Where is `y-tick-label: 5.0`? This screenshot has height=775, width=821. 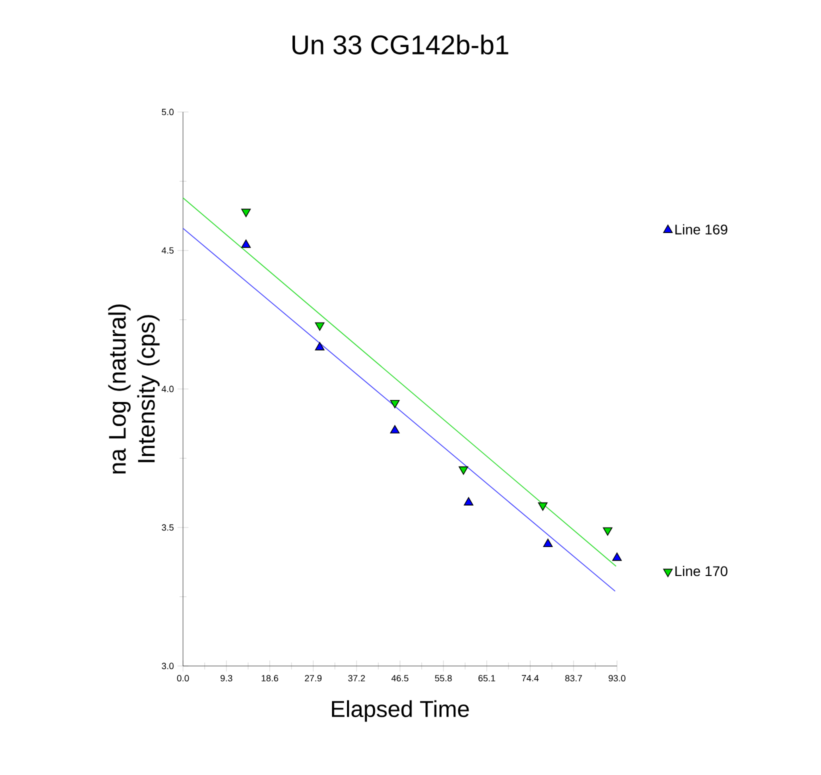 y-tick-label: 5.0 is located at coordinates (168, 112).